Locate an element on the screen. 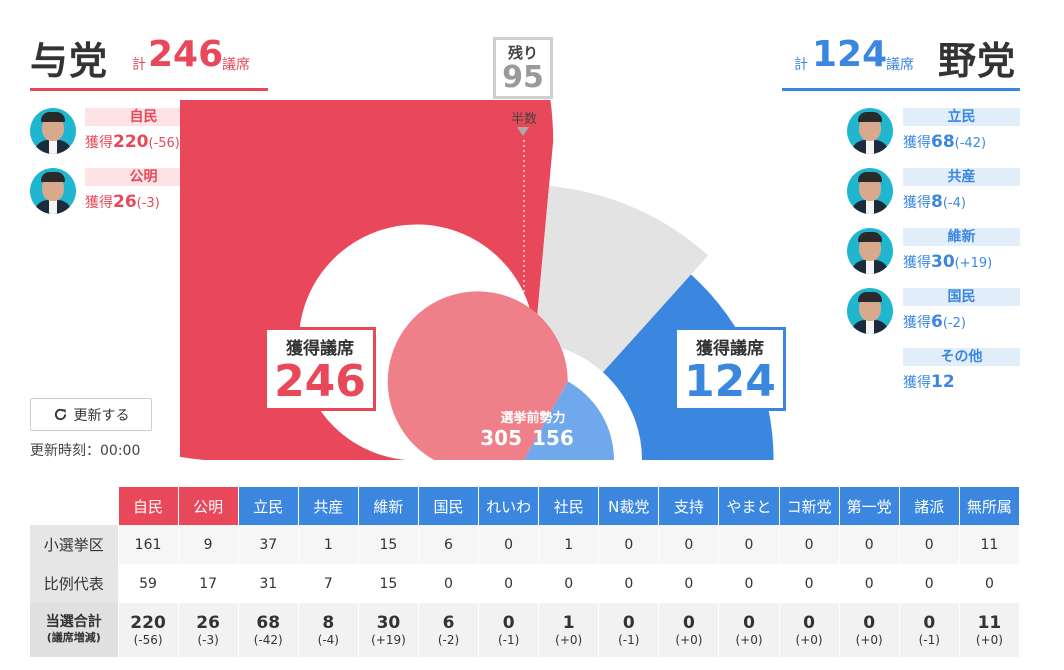 This screenshot has width=1064, height=670. table-header-cell: 諸派 is located at coordinates (929, 506).